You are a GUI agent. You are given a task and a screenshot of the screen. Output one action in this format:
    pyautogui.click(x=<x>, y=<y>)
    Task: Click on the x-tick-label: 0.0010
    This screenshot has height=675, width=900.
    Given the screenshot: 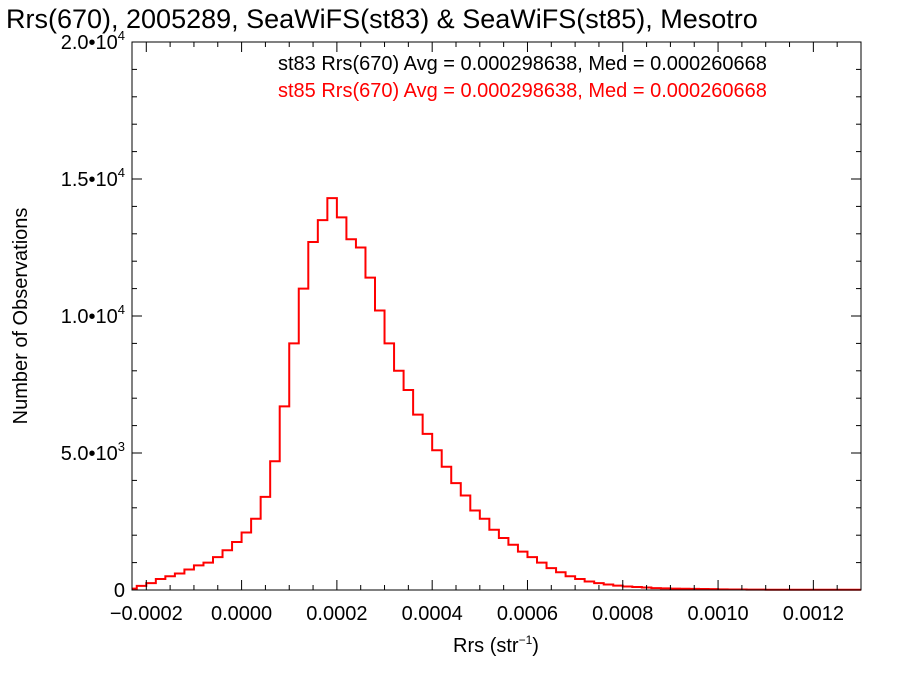 What is the action you would take?
    pyautogui.click(x=717, y=614)
    